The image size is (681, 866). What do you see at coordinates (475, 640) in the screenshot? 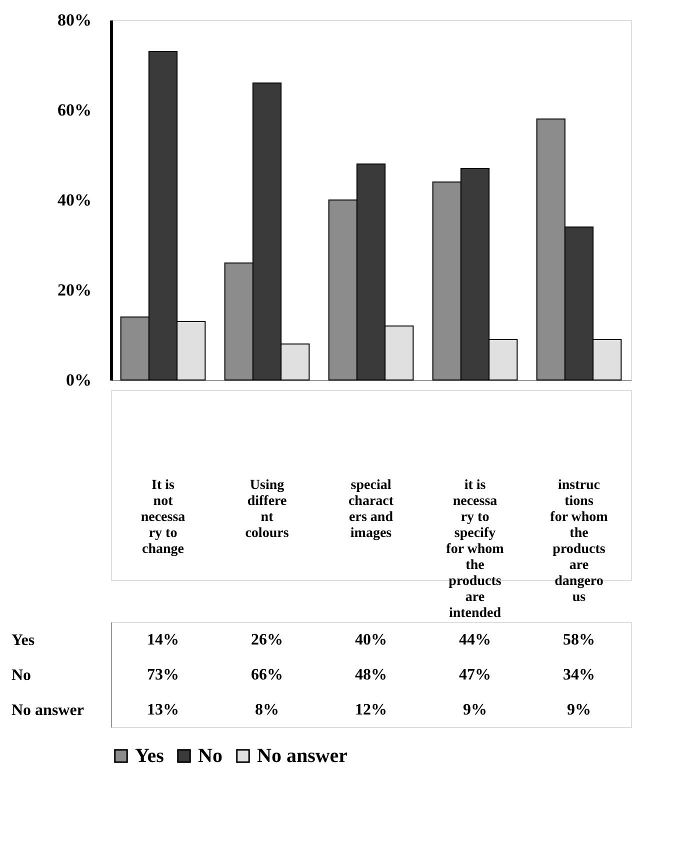
I see `data-label: 44%` at bounding box center [475, 640].